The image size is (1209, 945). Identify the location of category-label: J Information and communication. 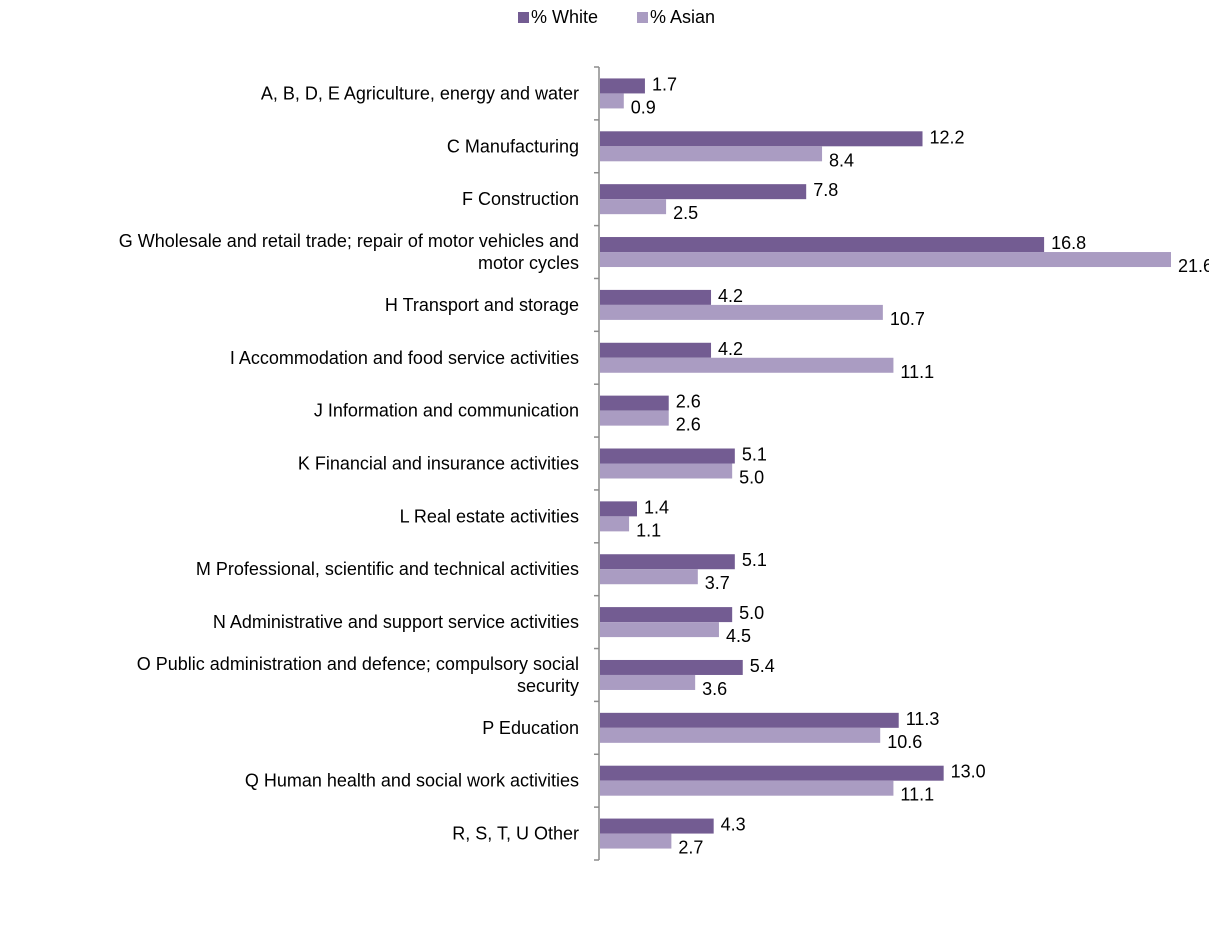
(446, 411).